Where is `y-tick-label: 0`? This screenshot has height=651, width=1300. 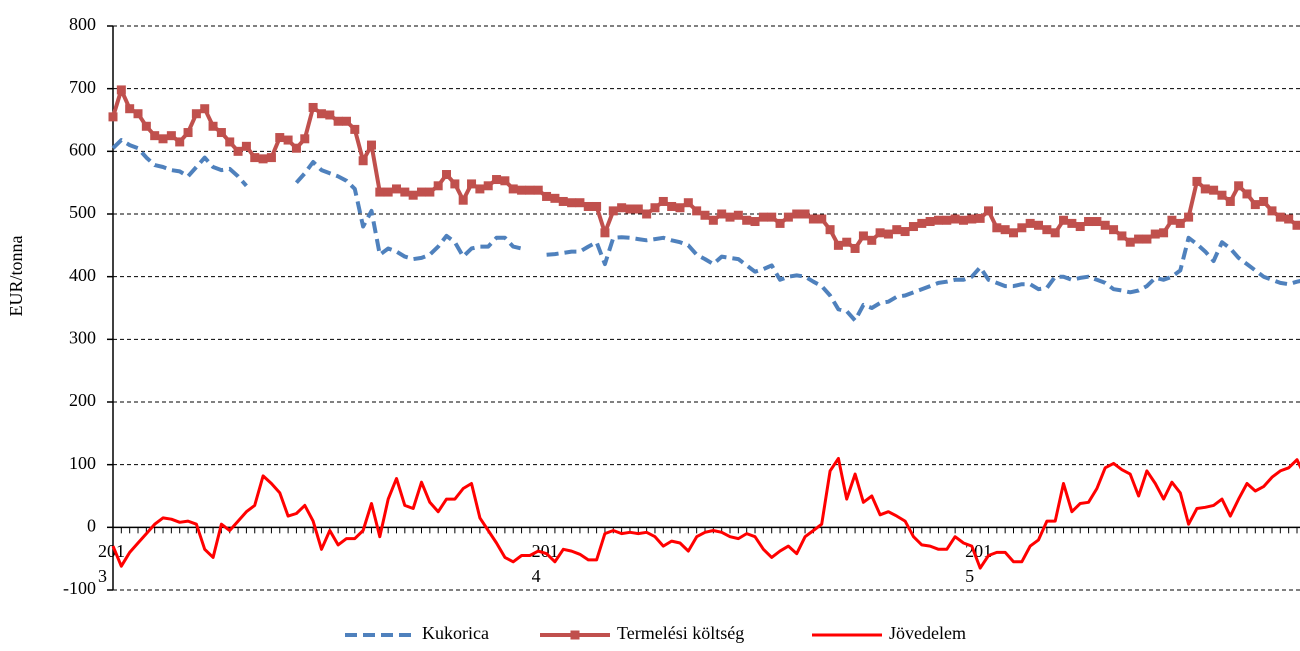 y-tick-label: 0 is located at coordinates (91, 525).